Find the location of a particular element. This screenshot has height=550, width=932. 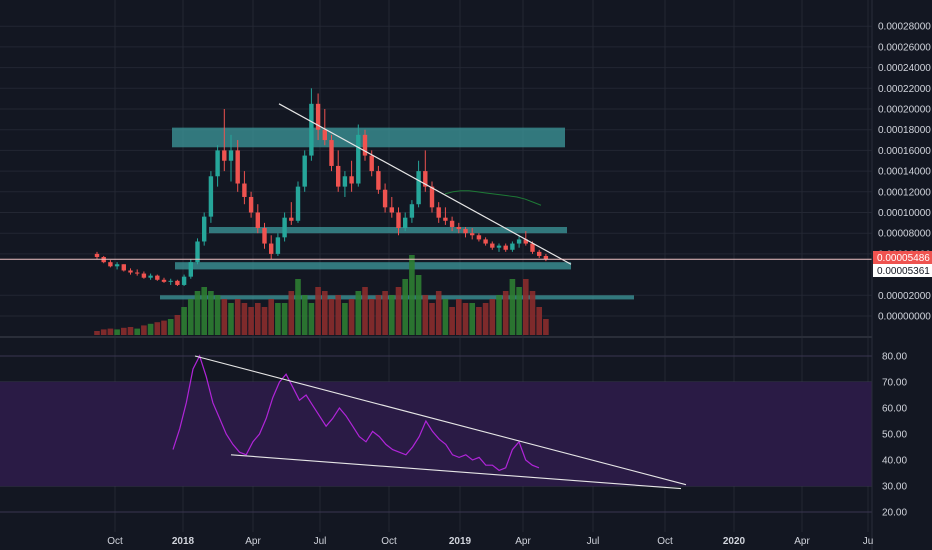

time-tick-label: Oct is located at coordinates (389, 541).